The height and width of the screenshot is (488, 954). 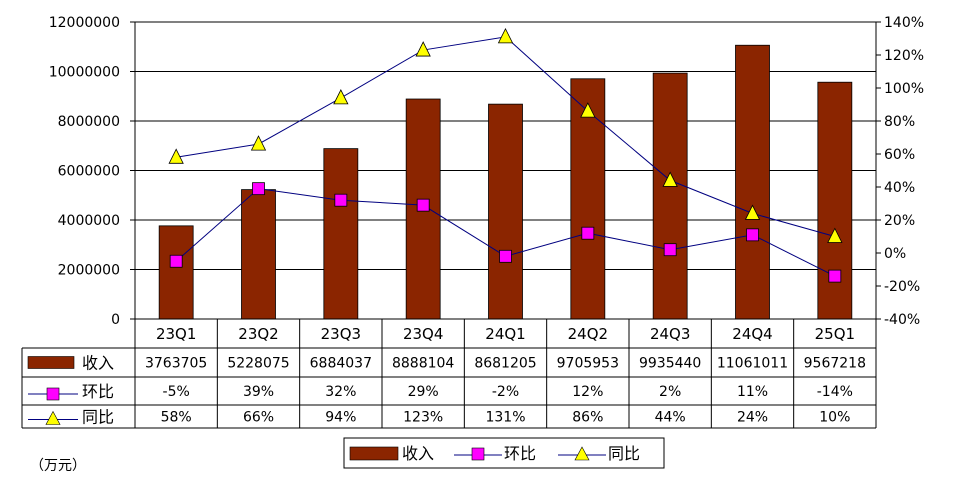 I want to click on table-cell: 9567218, so click(x=835, y=364).